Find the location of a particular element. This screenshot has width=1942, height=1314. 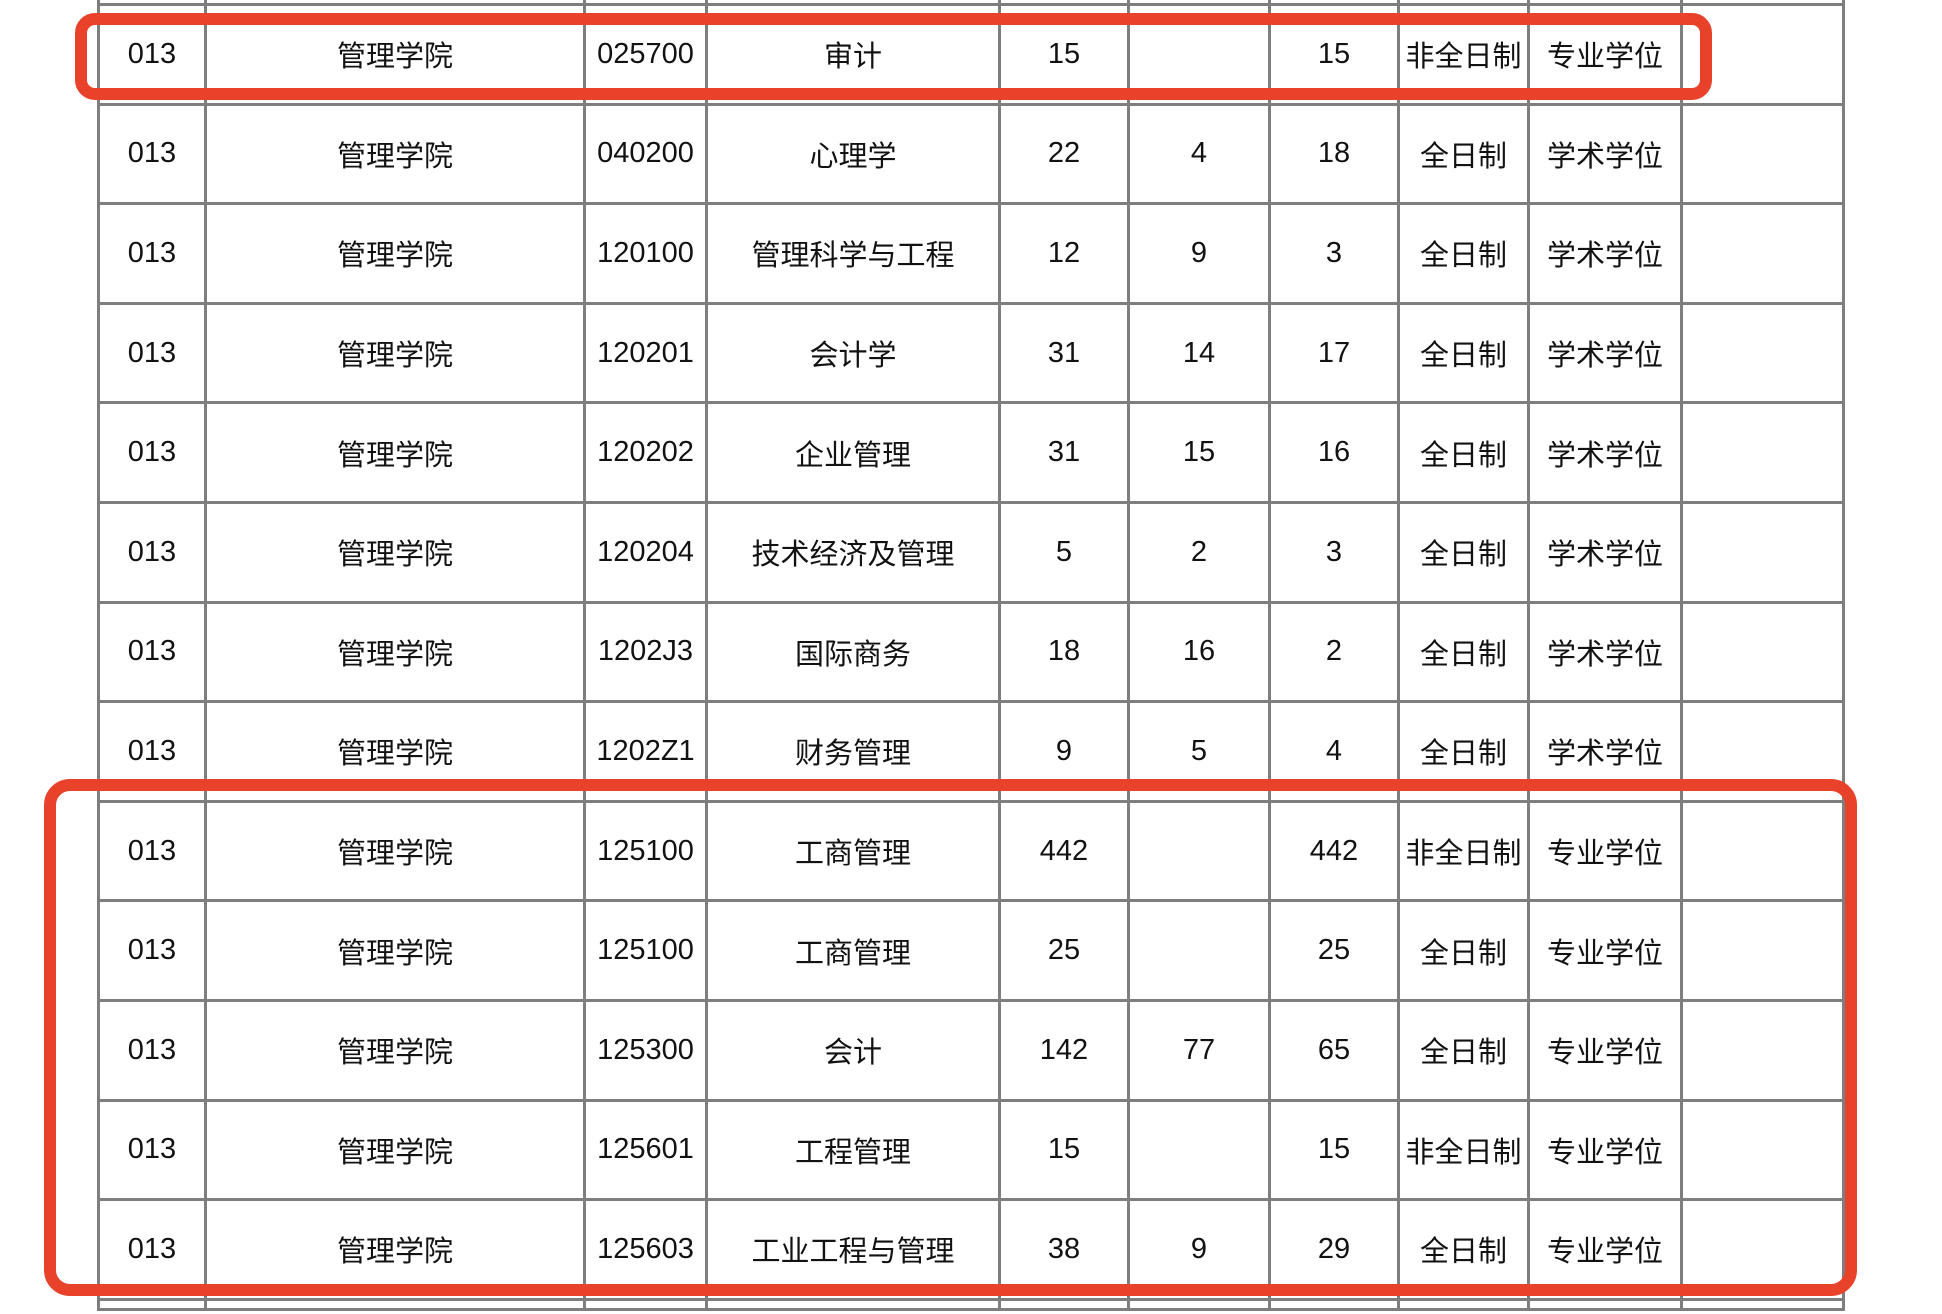

table-cell: 120202 is located at coordinates (645, 452).